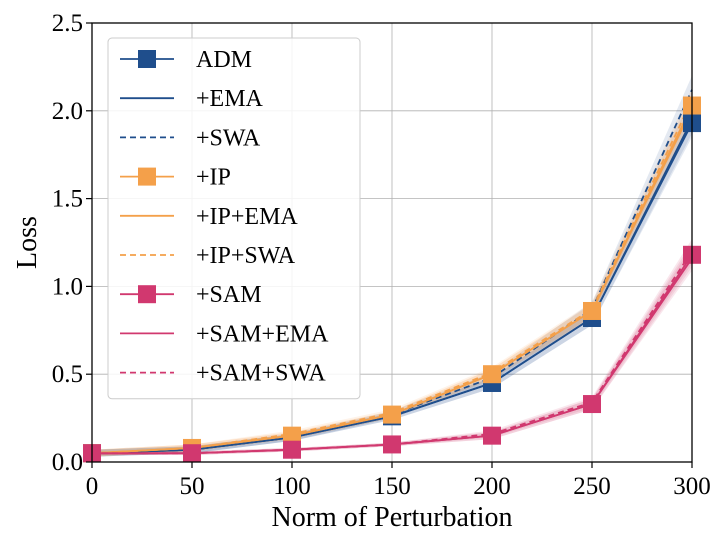 This screenshot has height=544, width=726. Describe the element at coordinates (67, 462) in the screenshot. I see `y-tick-label: 0.0` at that location.